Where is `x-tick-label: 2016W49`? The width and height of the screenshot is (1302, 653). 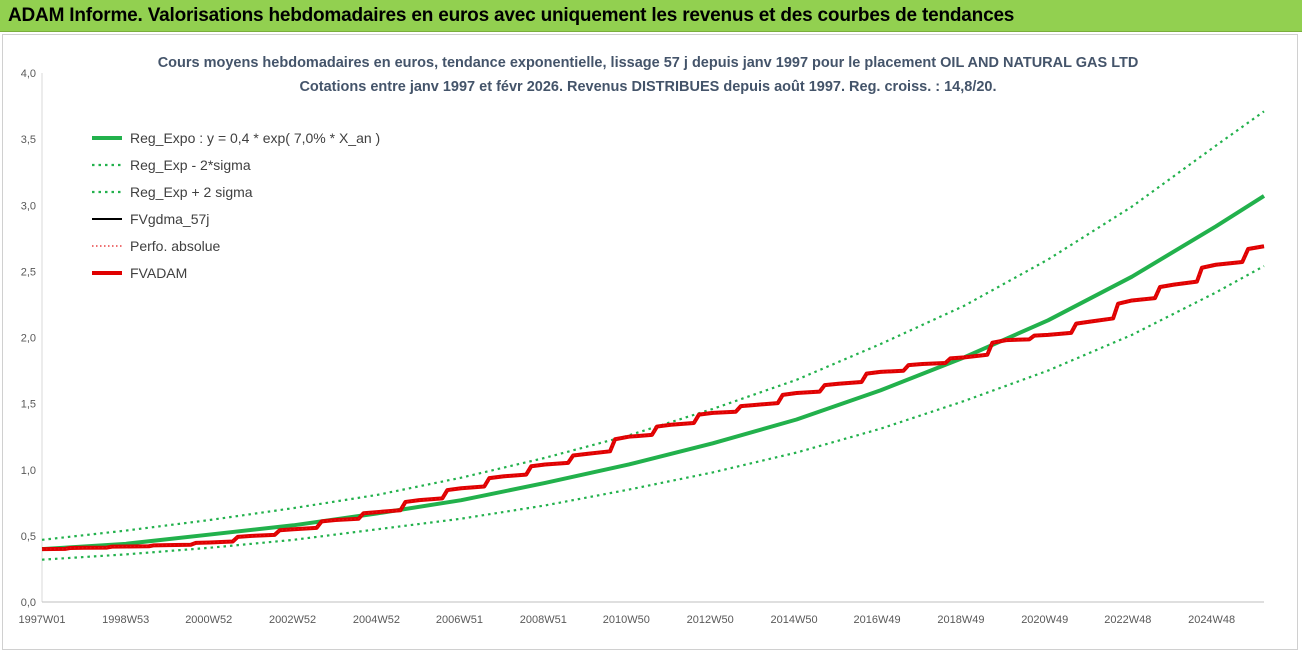
x-tick-label: 2016W49 is located at coordinates (877, 620).